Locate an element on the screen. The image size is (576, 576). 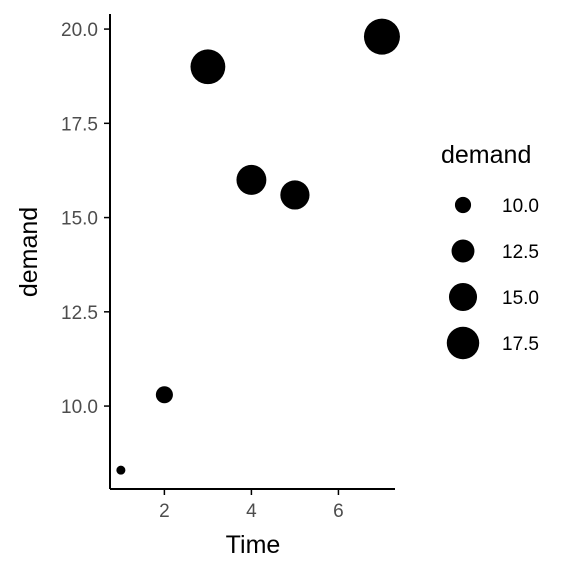
x-tick-label: 4 is located at coordinates (251, 511).